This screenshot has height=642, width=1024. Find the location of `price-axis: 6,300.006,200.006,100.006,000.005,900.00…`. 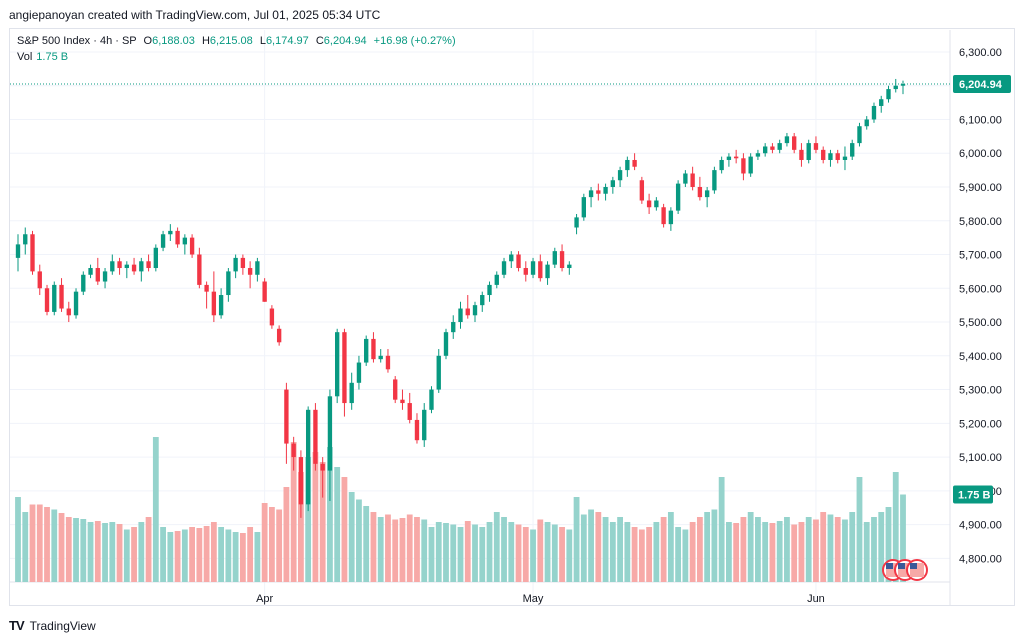

price-axis: 6,300.006,200.006,100.006,000.005,900.00… is located at coordinates (982, 306).